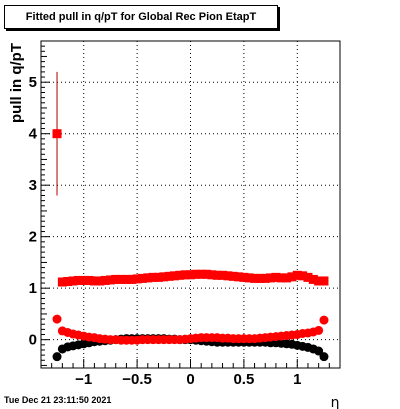 Image resolution: width=400 pixels, height=409 pixels. What do you see at coordinates (83, 379) in the screenshot?
I see `x-tick-label: −1` at bounding box center [83, 379].